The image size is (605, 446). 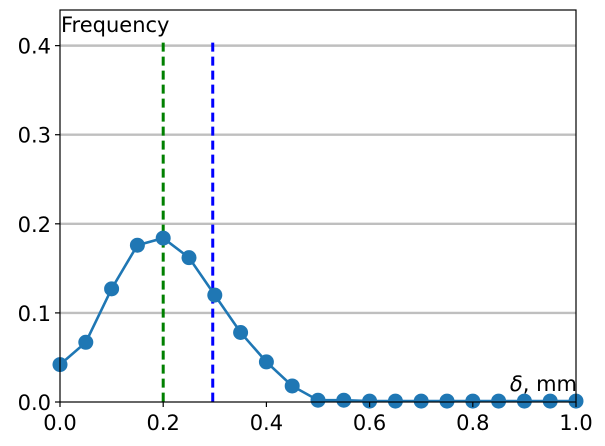 I want to click on y-tick-label: 0.2, so click(x=34, y=225).